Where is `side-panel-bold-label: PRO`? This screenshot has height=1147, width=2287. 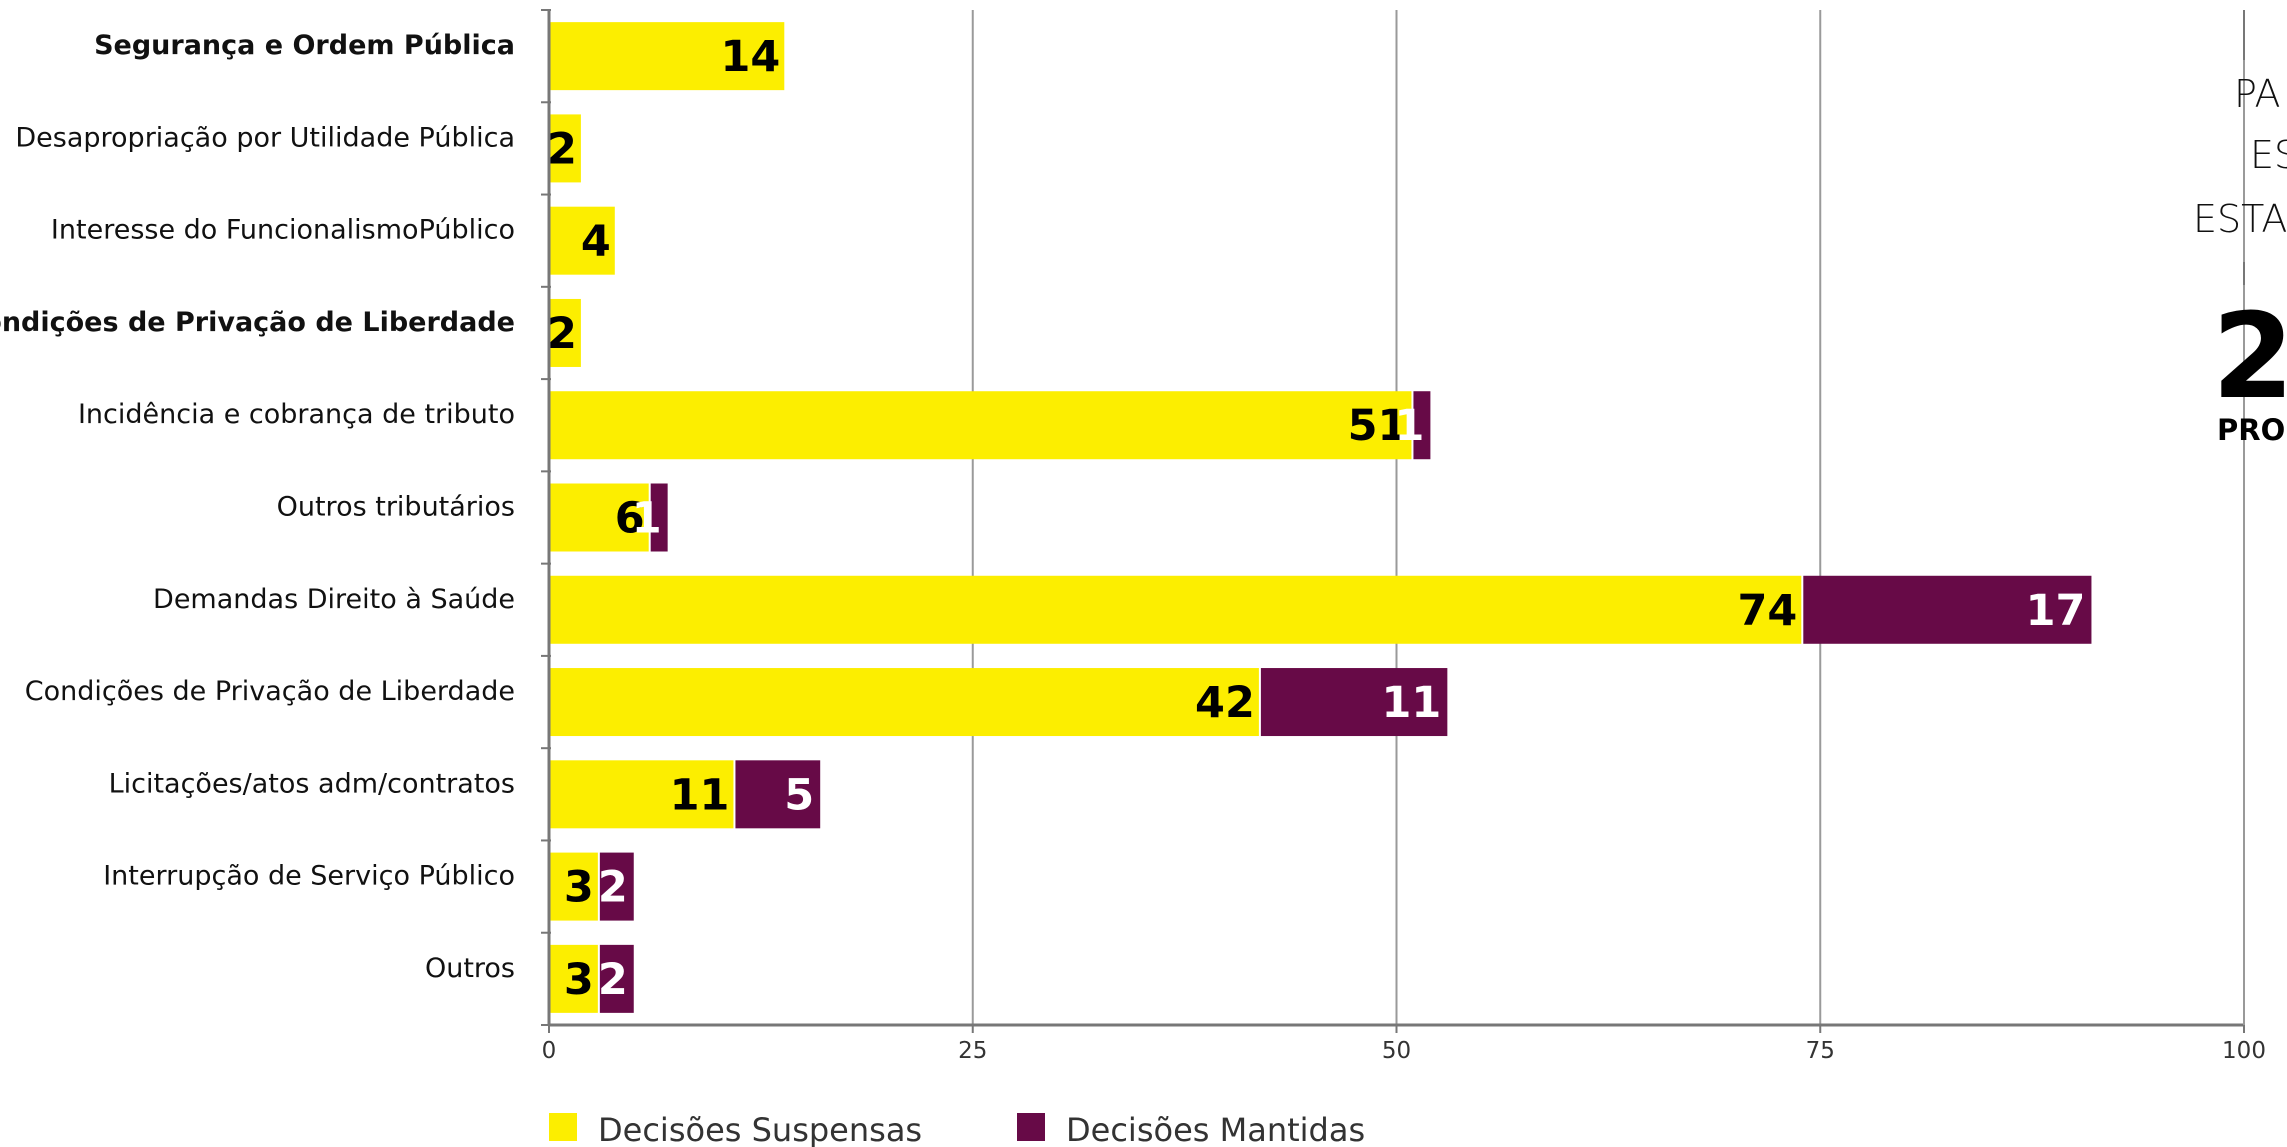 side-panel-bold-label: PRO is located at coordinates (2251, 430).